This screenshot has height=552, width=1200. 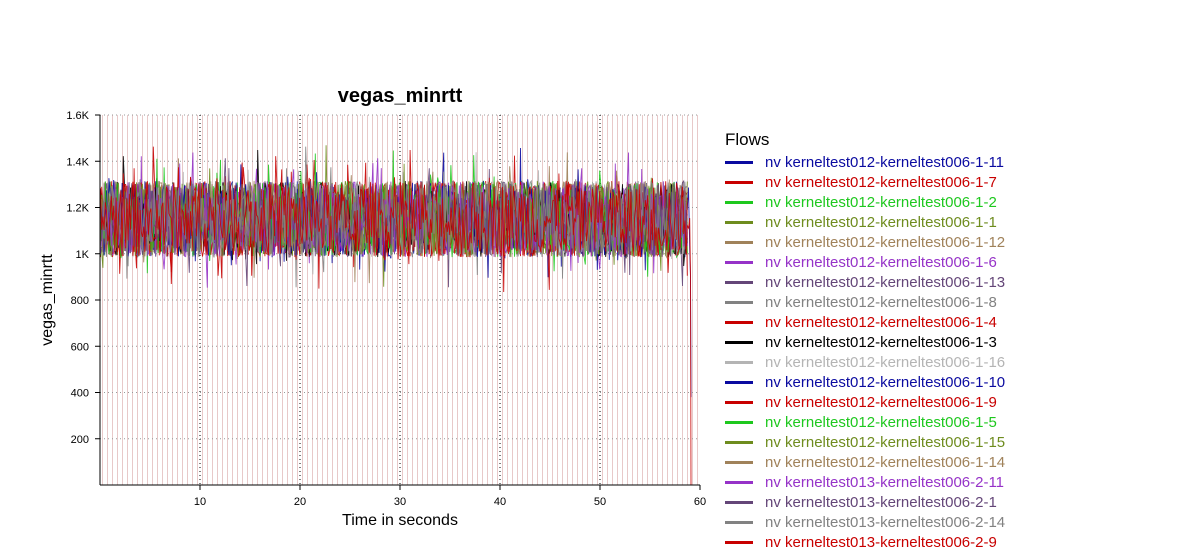 I want to click on legend-label: nv kerneltest012-kerneltest006-1-7, so click(x=881, y=182).